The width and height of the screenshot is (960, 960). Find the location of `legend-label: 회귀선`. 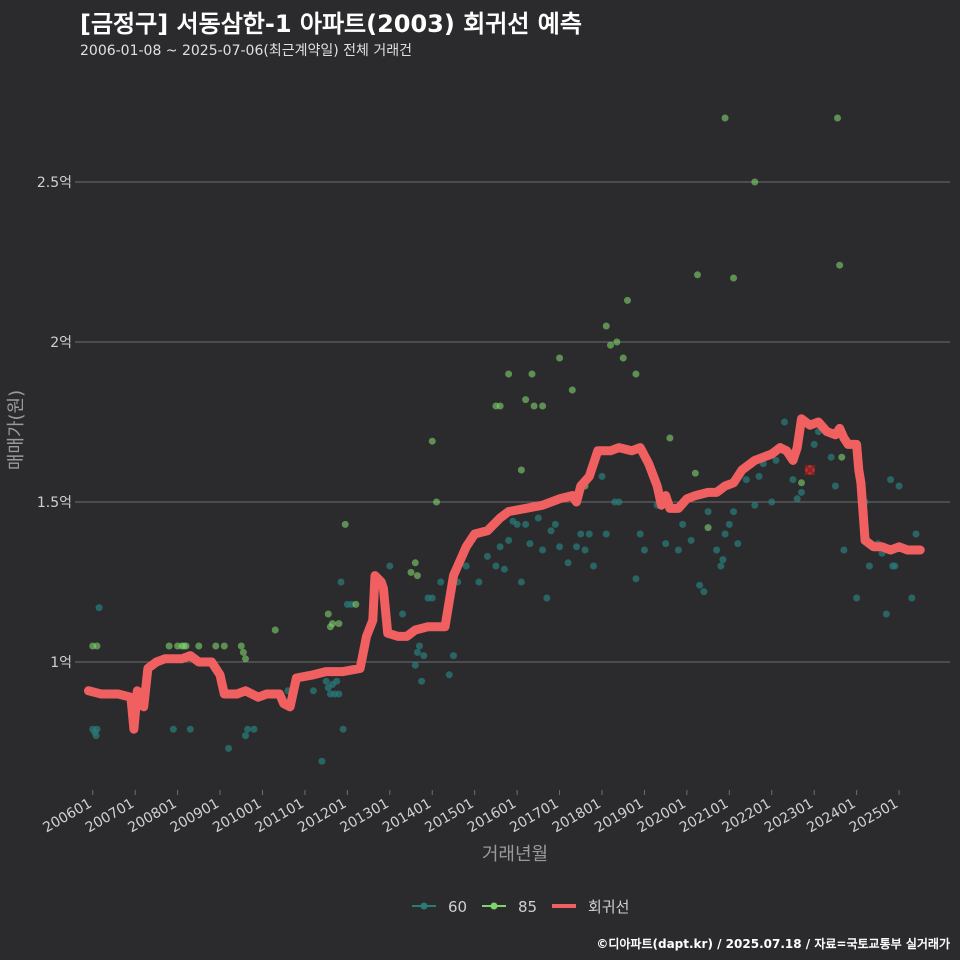

legend-label: 회귀선 is located at coordinates (608, 907).